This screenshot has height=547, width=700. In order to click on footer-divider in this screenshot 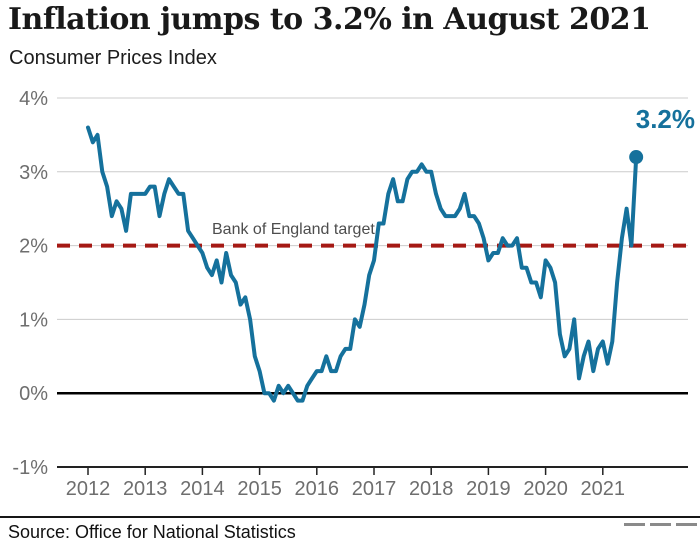, I will do `click(350, 517)`.